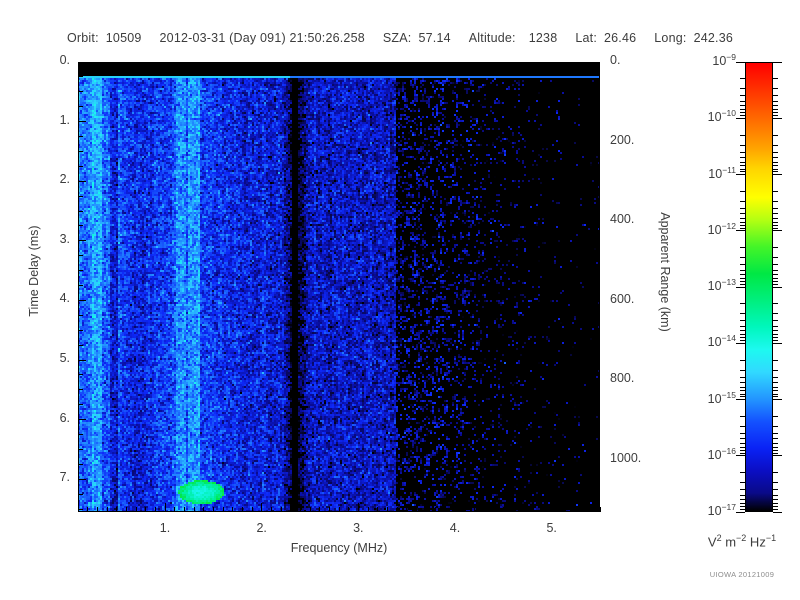 The image size is (800, 600). Describe the element at coordinates (64, 298) in the screenshot. I see `y-axis-tick-label: 4.` at that location.